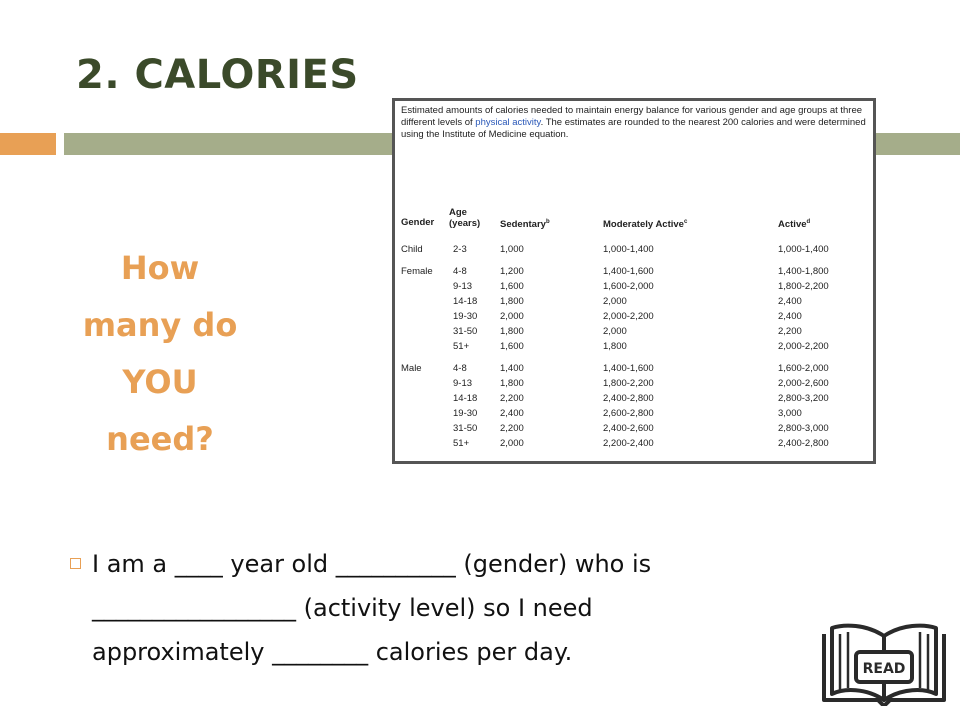  I want to click on cell-moderate: 1,600-2,000, so click(628, 286).